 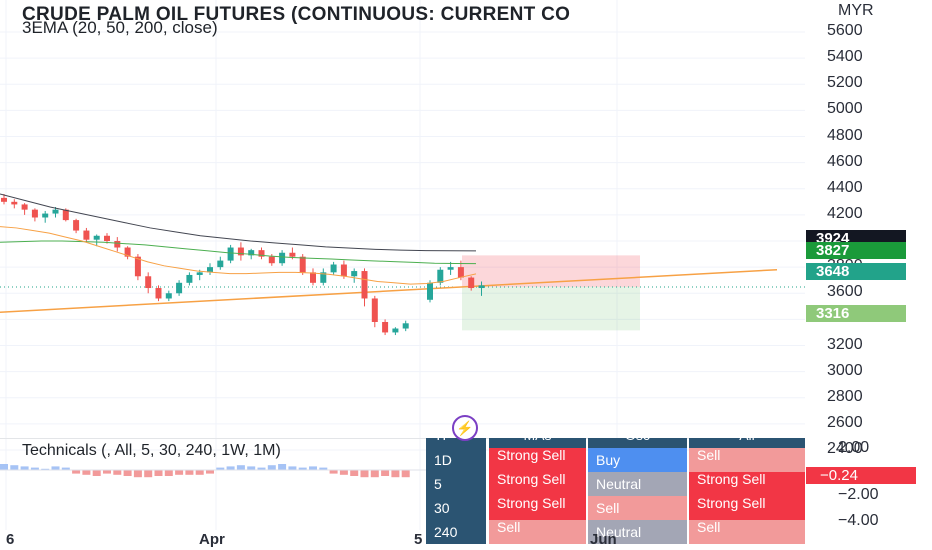 What do you see at coordinates (418, 539) in the screenshot?
I see `time-label: 5` at bounding box center [418, 539].